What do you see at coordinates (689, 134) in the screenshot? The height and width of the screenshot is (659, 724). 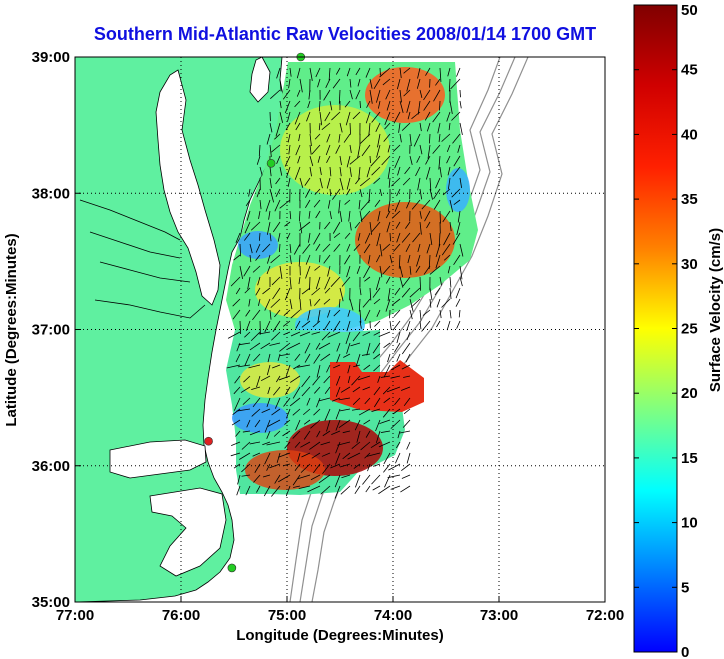 I see `colorbar-tick-label: 40` at bounding box center [689, 134].